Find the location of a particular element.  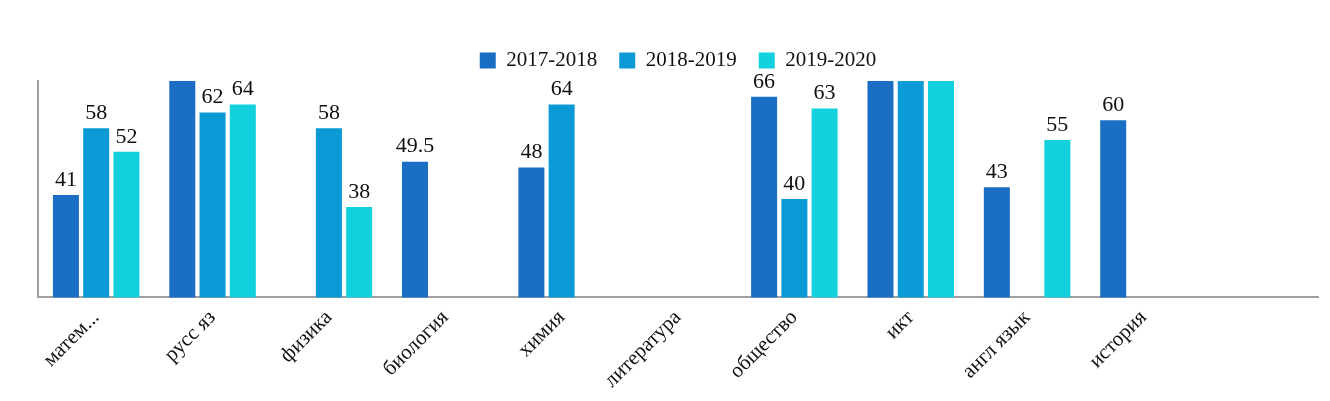

data-label: 38 is located at coordinates (359, 190).